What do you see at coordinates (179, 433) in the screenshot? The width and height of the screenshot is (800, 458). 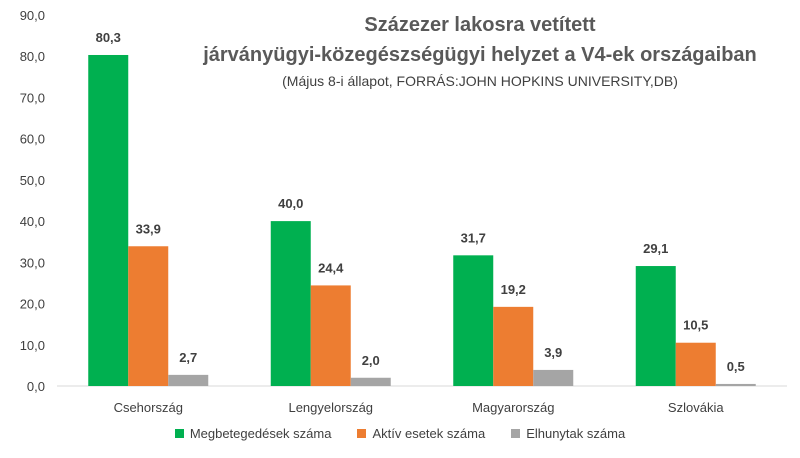 I see `legend-swatch-cases` at bounding box center [179, 433].